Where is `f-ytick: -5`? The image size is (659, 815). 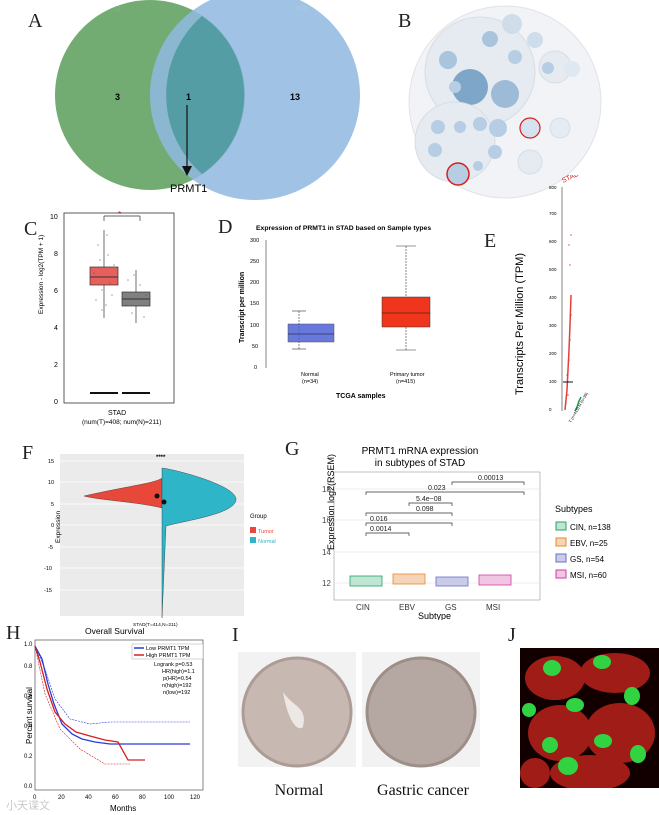 f-ytick: -5 is located at coordinates (50, 548).